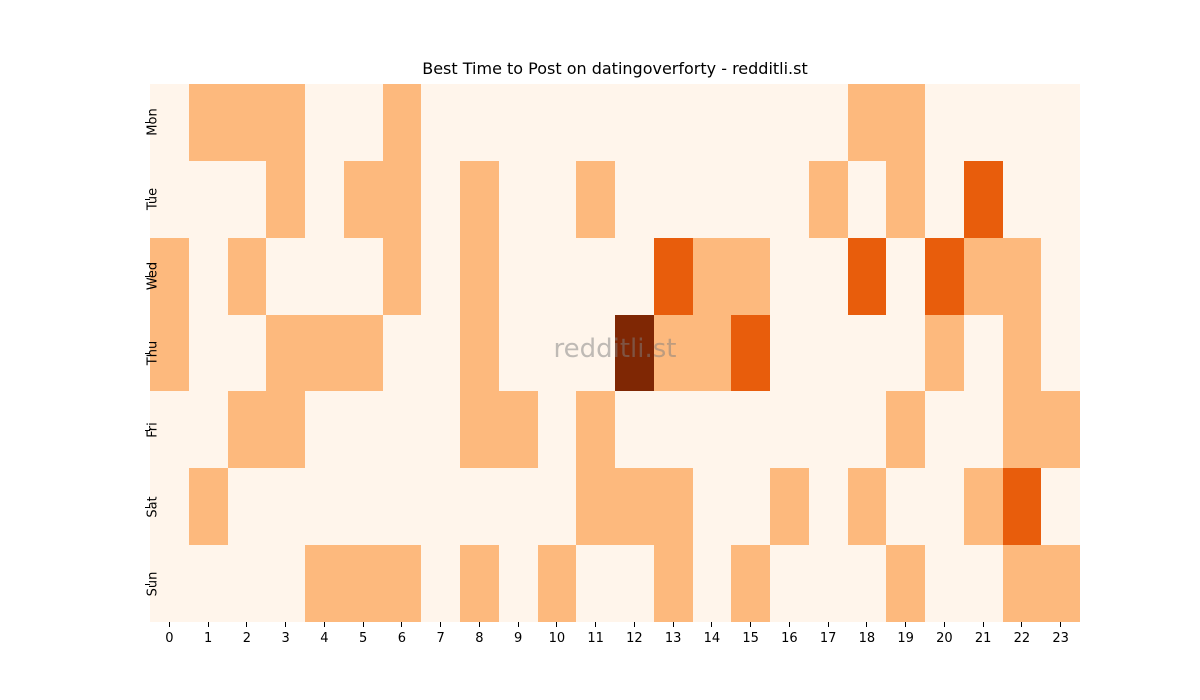 The width and height of the screenshot is (1200, 700). I want to click on x-tick-label: 21, so click(983, 634).